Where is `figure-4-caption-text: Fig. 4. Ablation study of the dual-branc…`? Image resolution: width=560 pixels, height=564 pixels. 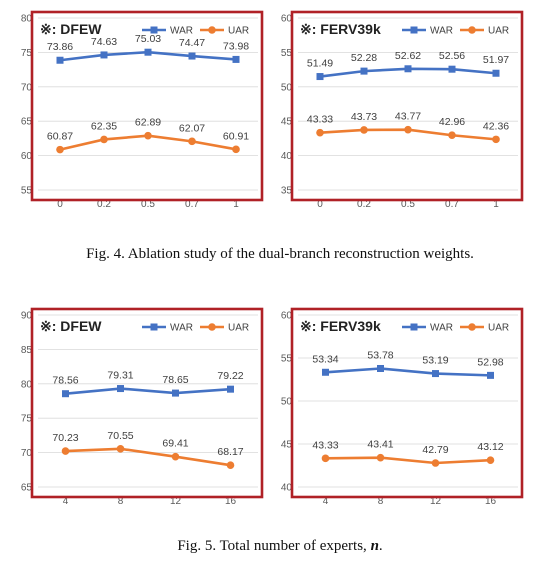 figure-4-caption-text: Fig. 4. Ablation study of the dual-branc… is located at coordinates (280, 254).